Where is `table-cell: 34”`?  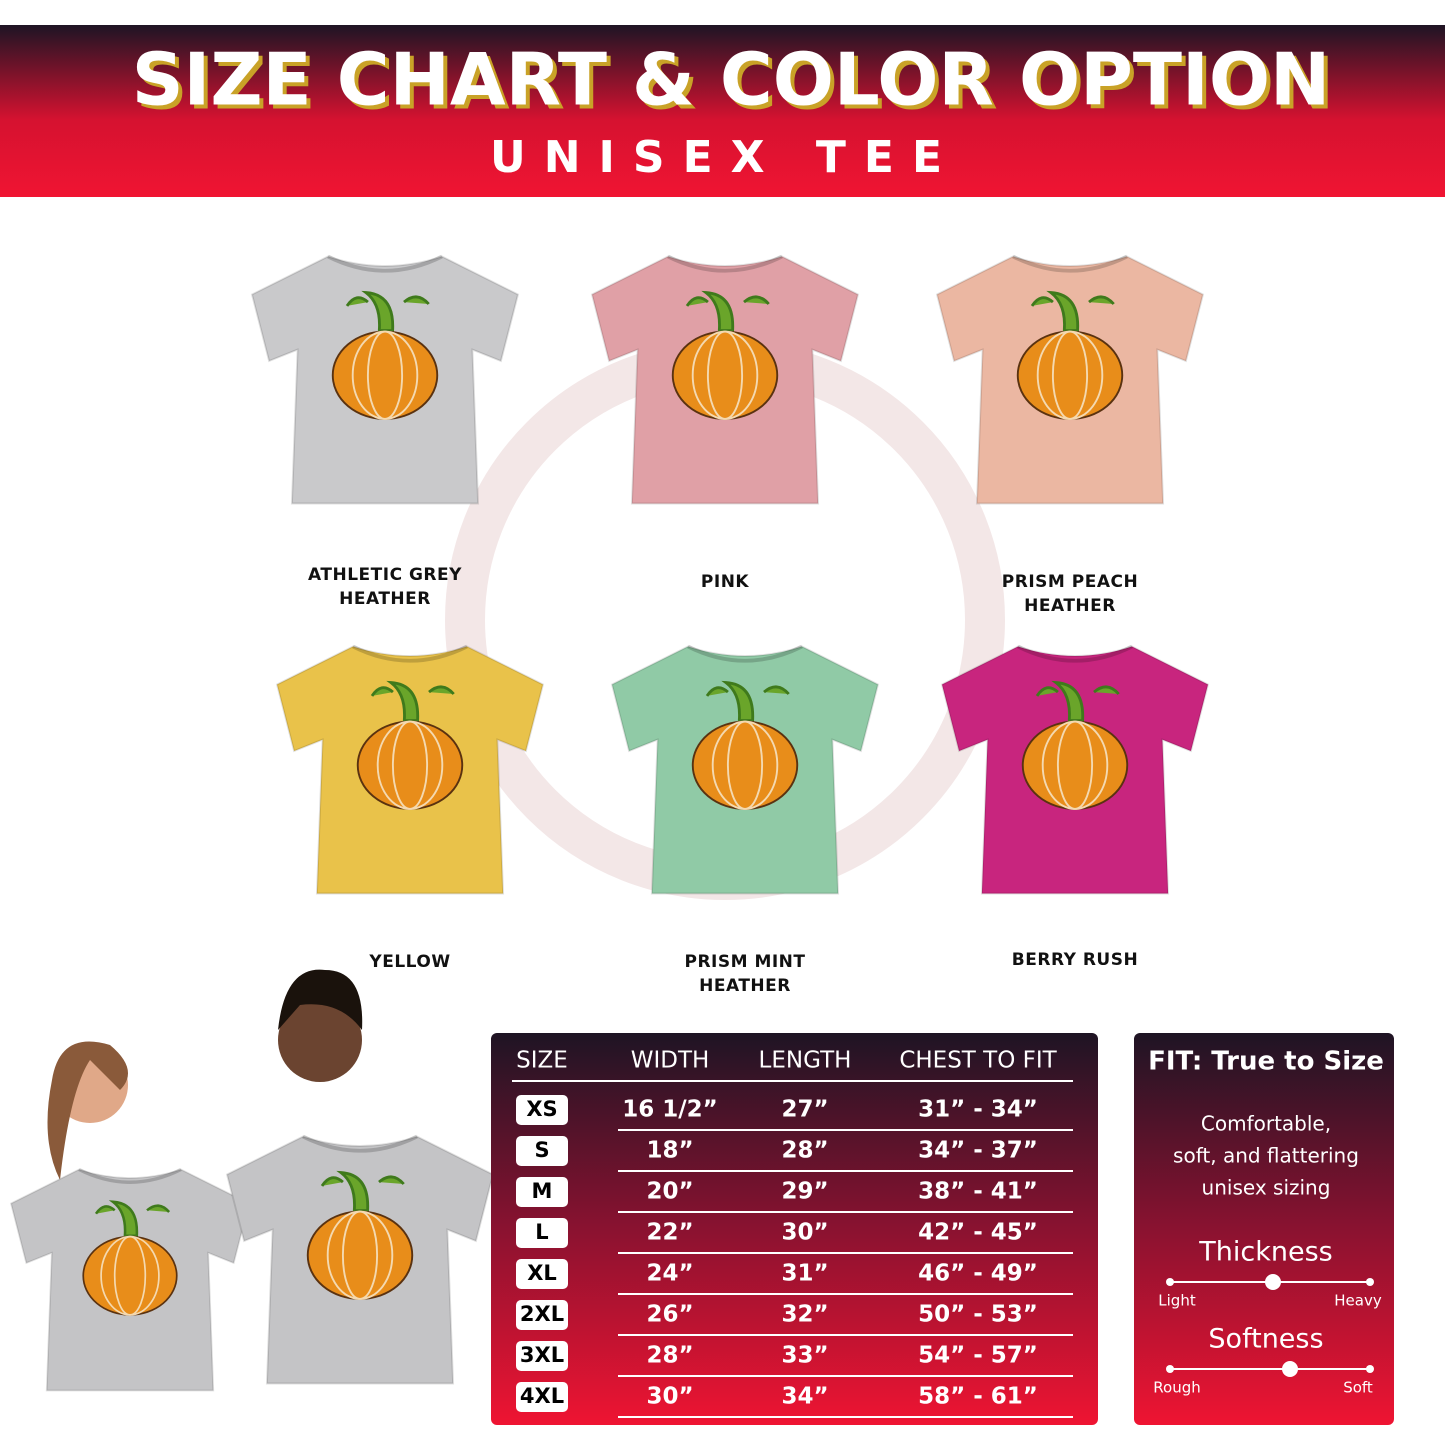
table-cell: 34” is located at coordinates (804, 1397).